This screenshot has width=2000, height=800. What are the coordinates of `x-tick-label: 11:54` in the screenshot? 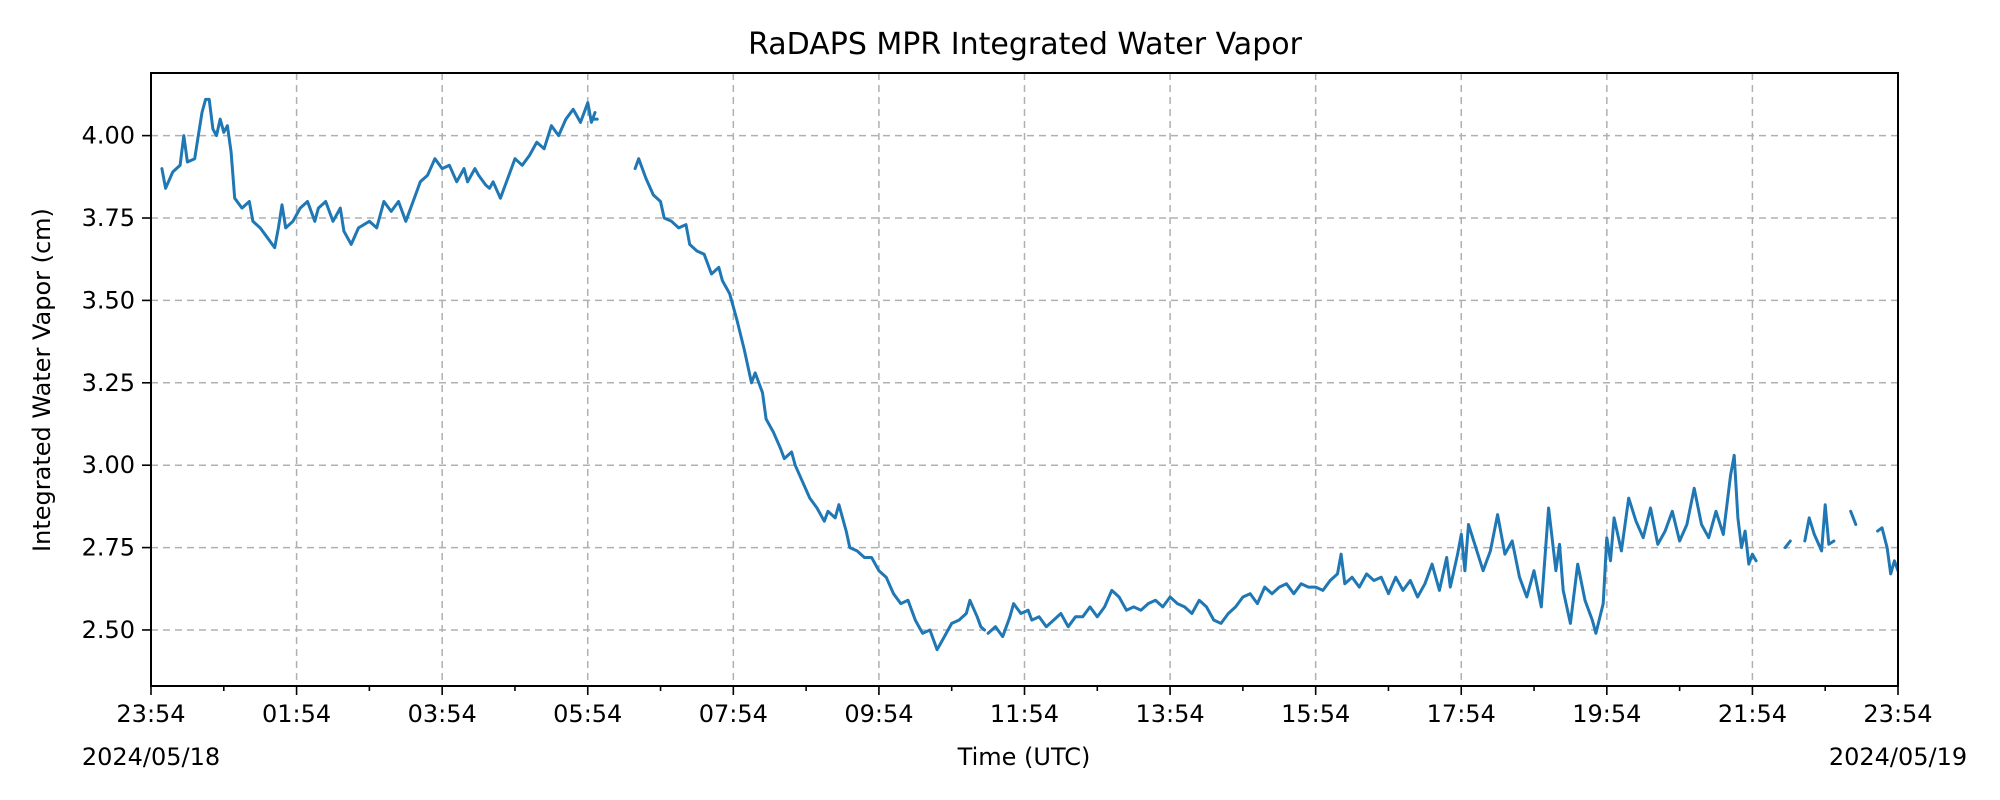 It's located at (1024, 714).